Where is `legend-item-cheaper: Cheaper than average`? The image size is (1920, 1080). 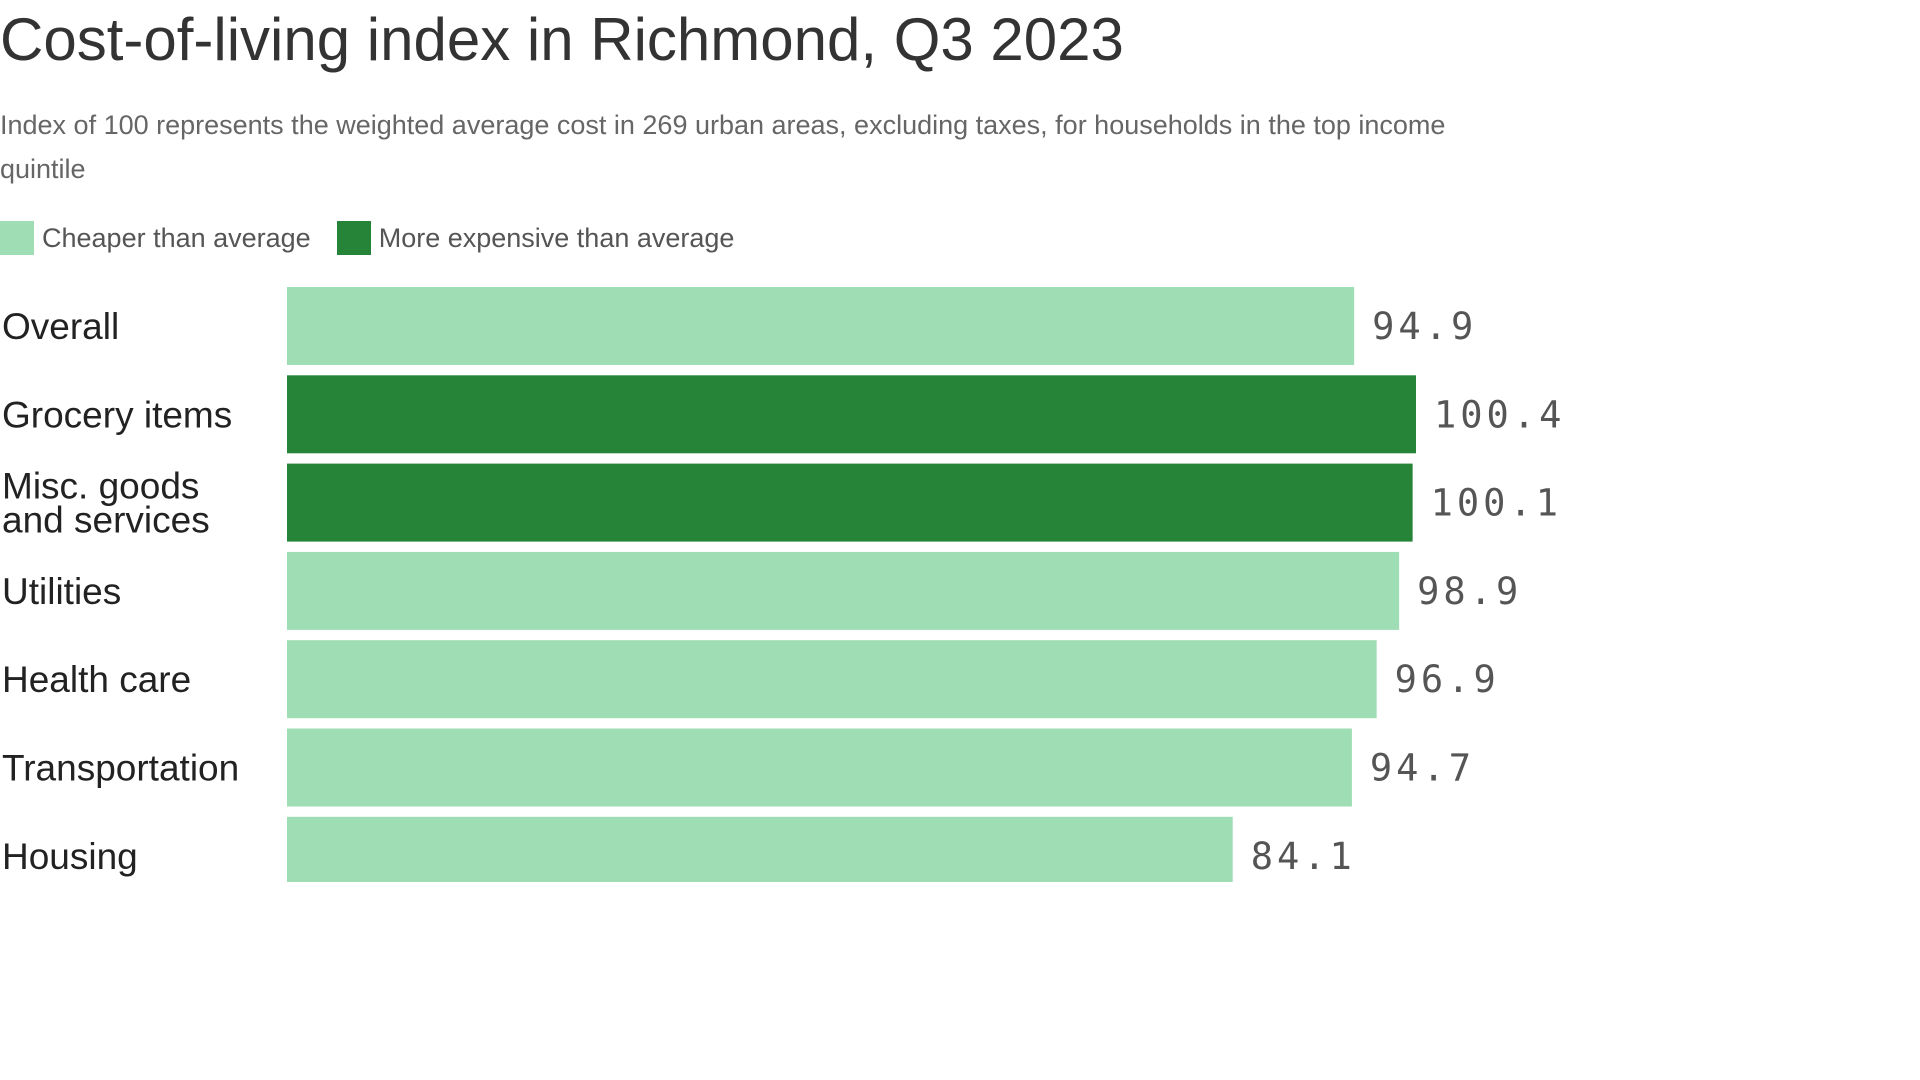
legend-item-cheaper: Cheaper than average is located at coordinates (155, 238).